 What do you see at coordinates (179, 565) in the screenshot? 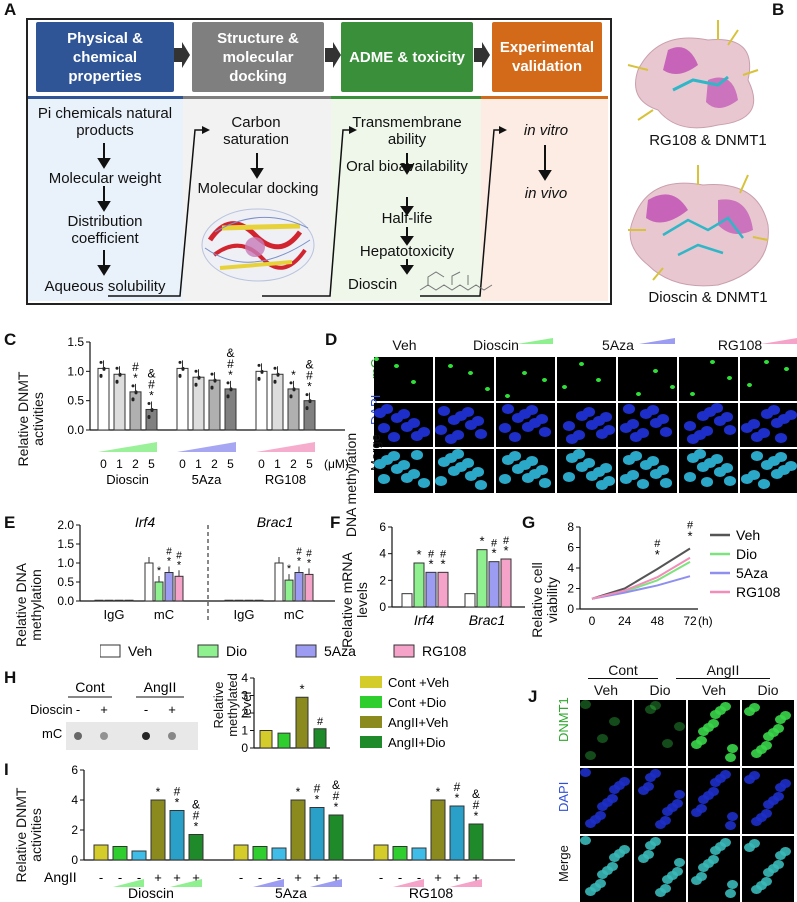
I see `panel-e-sig-mark: *` at bounding box center [179, 565].